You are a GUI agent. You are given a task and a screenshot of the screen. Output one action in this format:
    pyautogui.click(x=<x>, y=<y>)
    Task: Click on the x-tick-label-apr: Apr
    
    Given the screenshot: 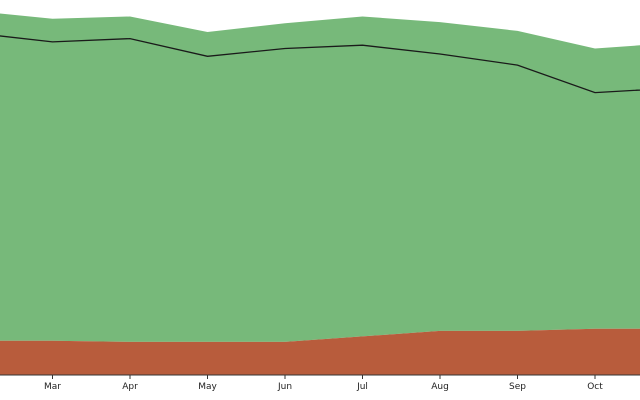 What is the action you would take?
    pyautogui.click(x=130, y=387)
    